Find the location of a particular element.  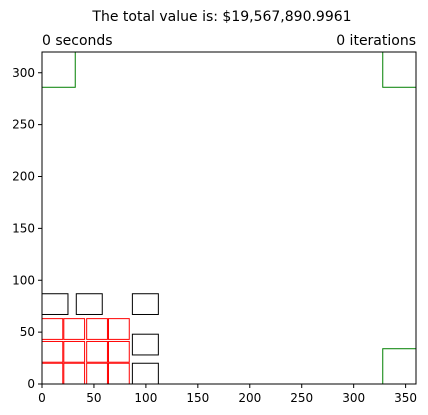

y-tick-label-1: 50 is located at coordinates (27, 332).